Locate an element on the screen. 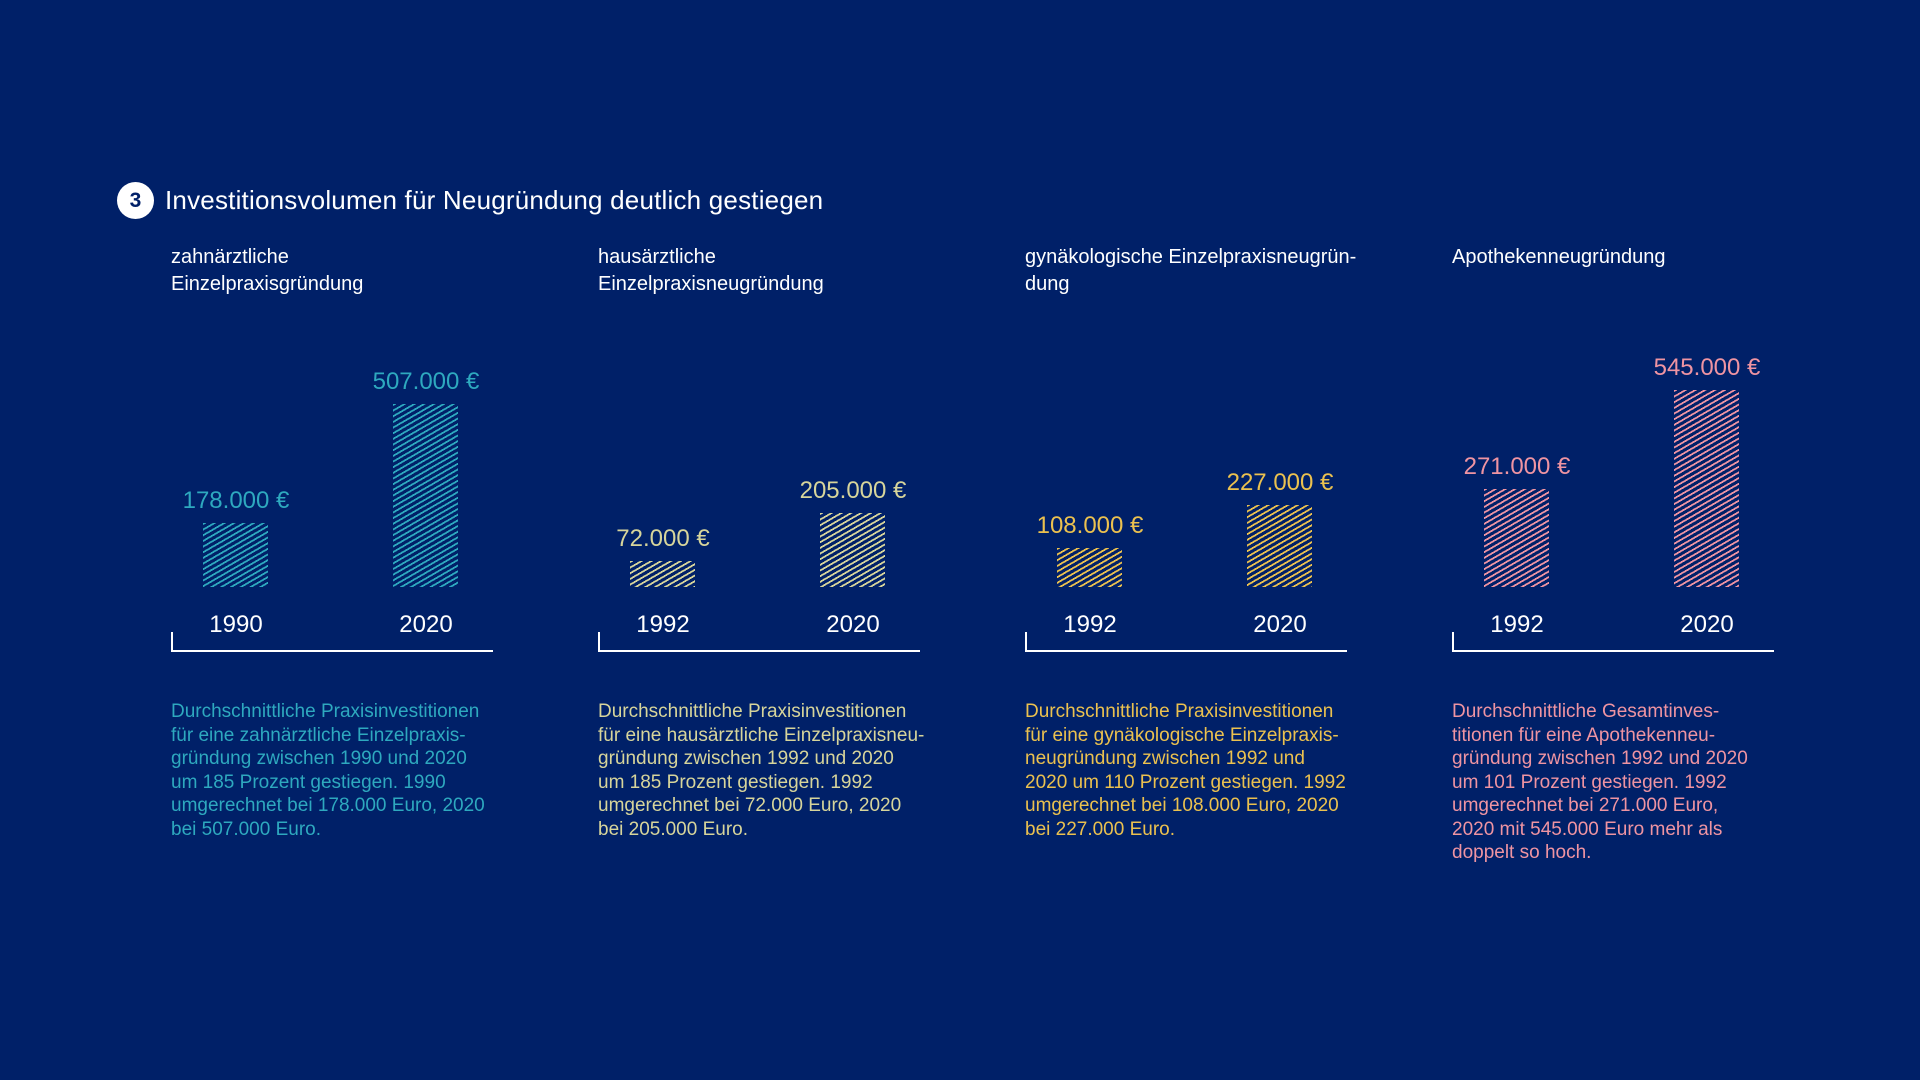 This screenshot has height=1080, width=1920. bar-plot: 72.000 € 205.000 € is located at coordinates (759, 293).